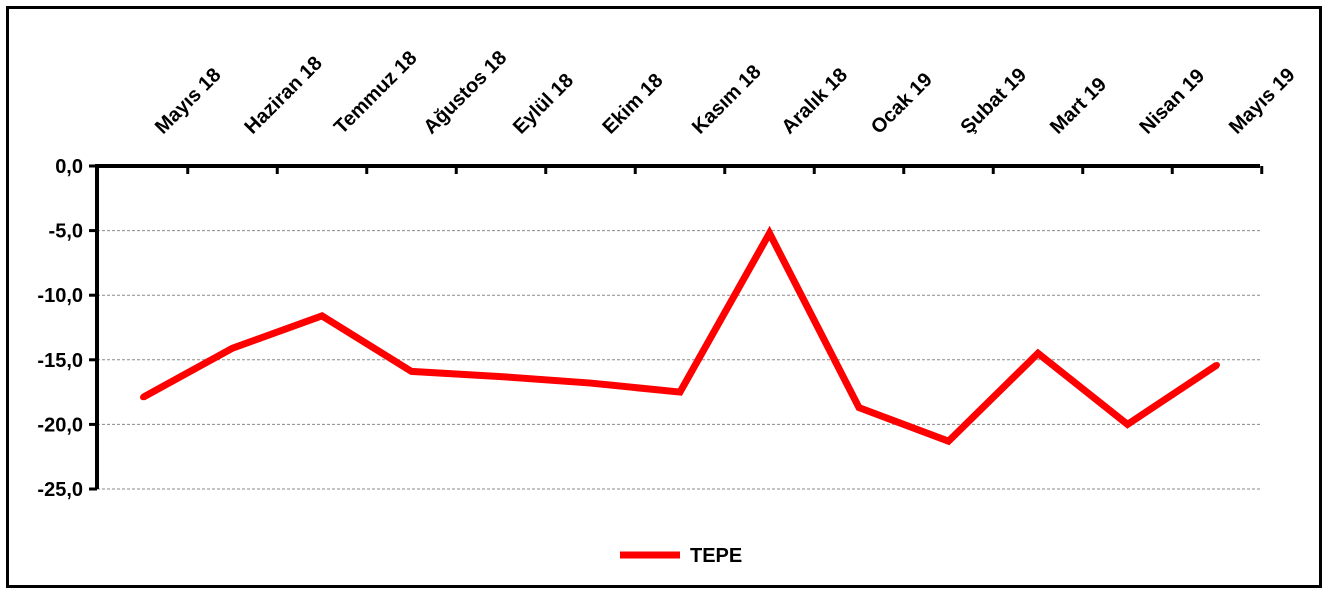 This screenshot has width=1336, height=596. What do you see at coordinates (69, 167) in the screenshot?
I see `y-tick-label: 0,0` at bounding box center [69, 167].